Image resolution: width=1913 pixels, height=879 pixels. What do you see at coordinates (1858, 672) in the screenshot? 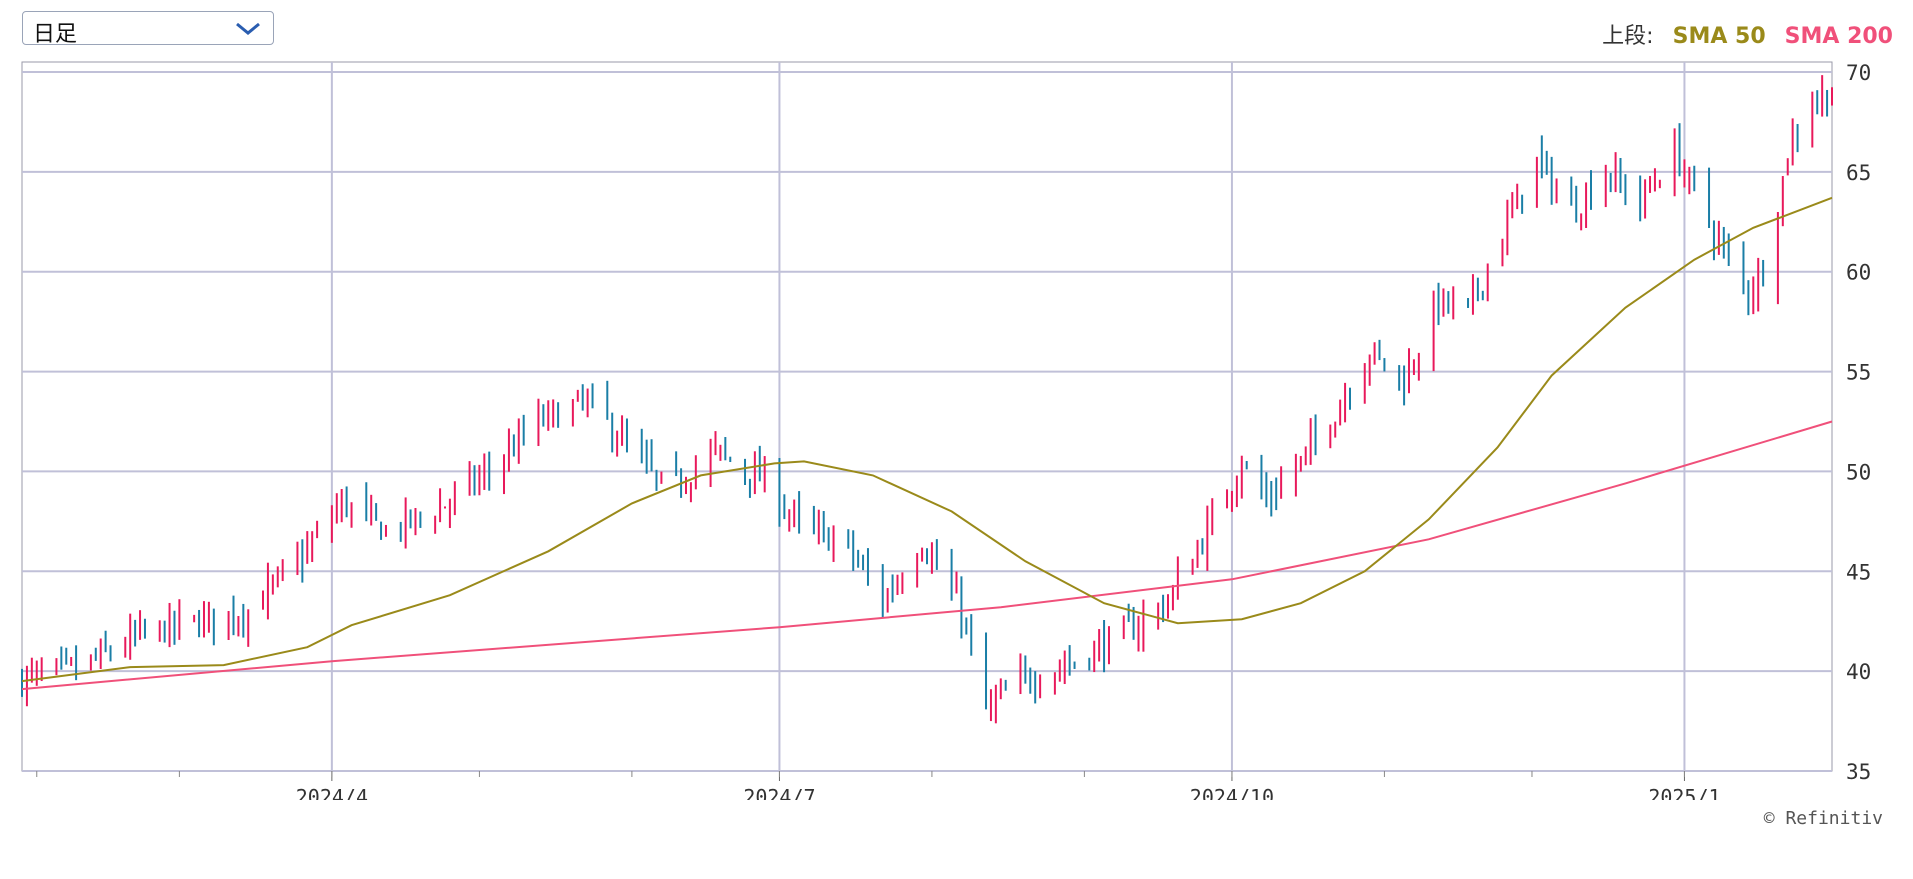
I see `y-tick-label: 40` at bounding box center [1858, 672].